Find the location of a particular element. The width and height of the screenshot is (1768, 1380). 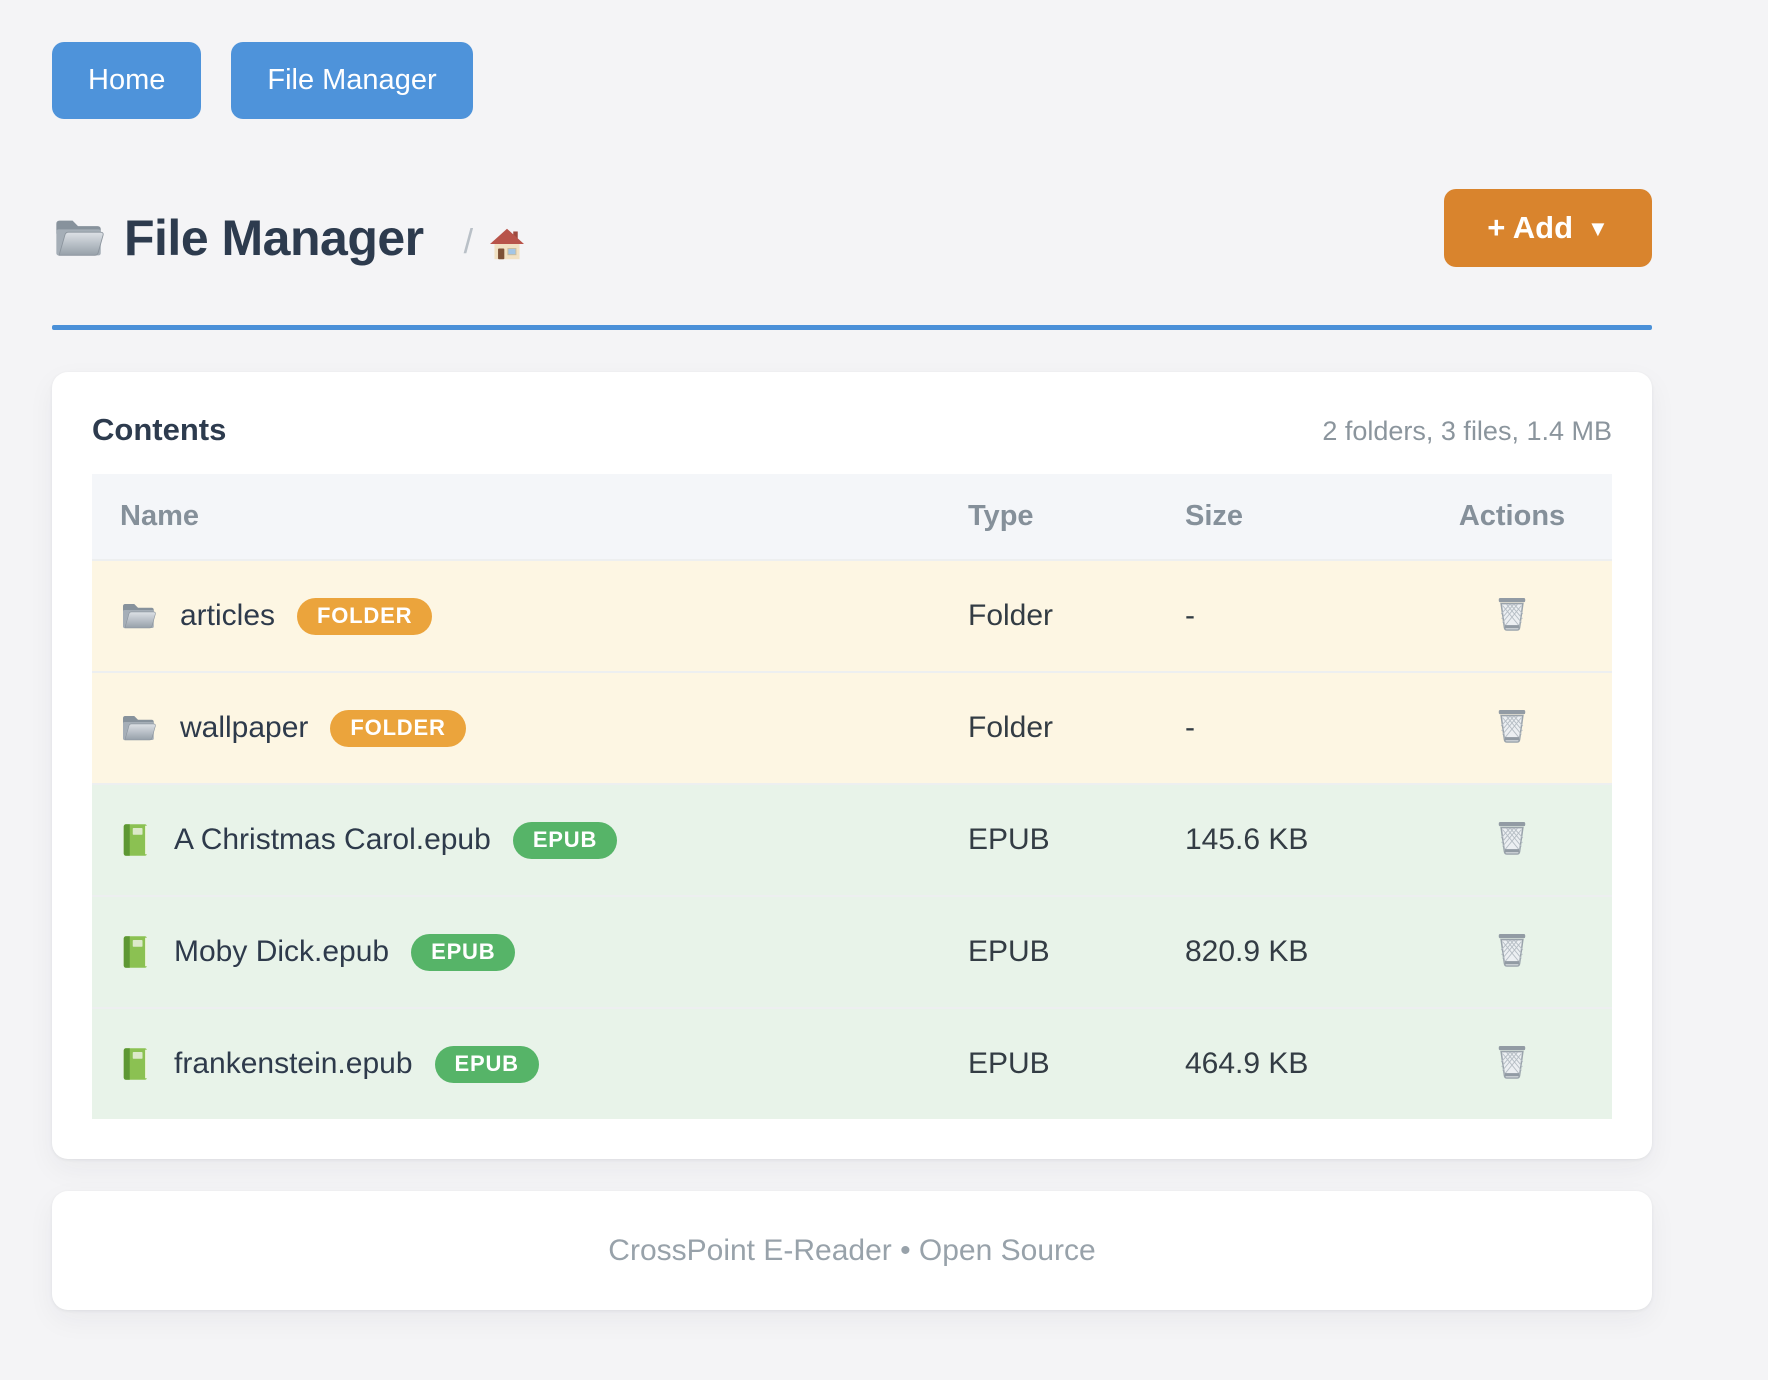

page-header: File Manager / + Add ▼ is located at coordinates (852, 228).